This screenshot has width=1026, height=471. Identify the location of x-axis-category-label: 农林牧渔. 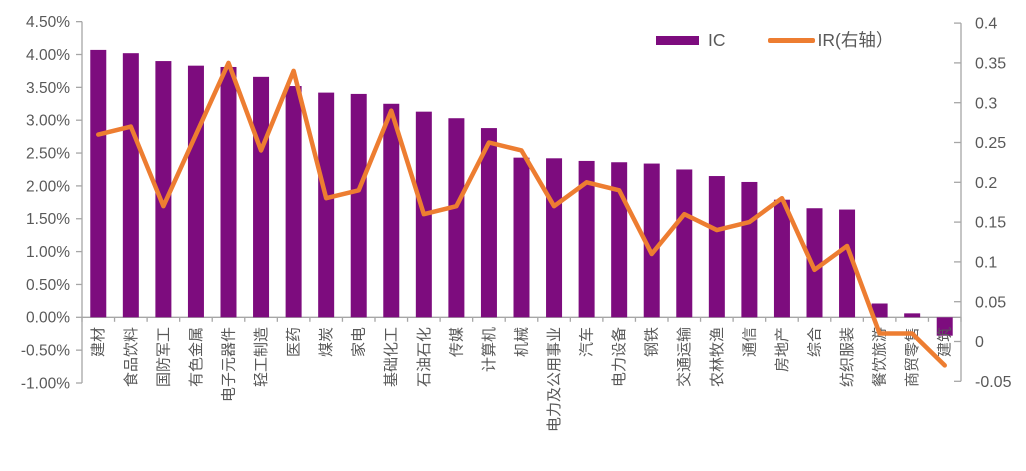
(717, 357).